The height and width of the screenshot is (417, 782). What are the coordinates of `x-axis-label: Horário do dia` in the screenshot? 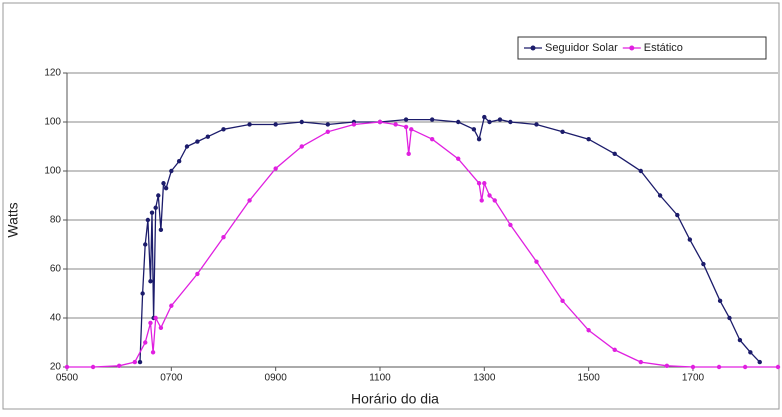 It's located at (395, 399).